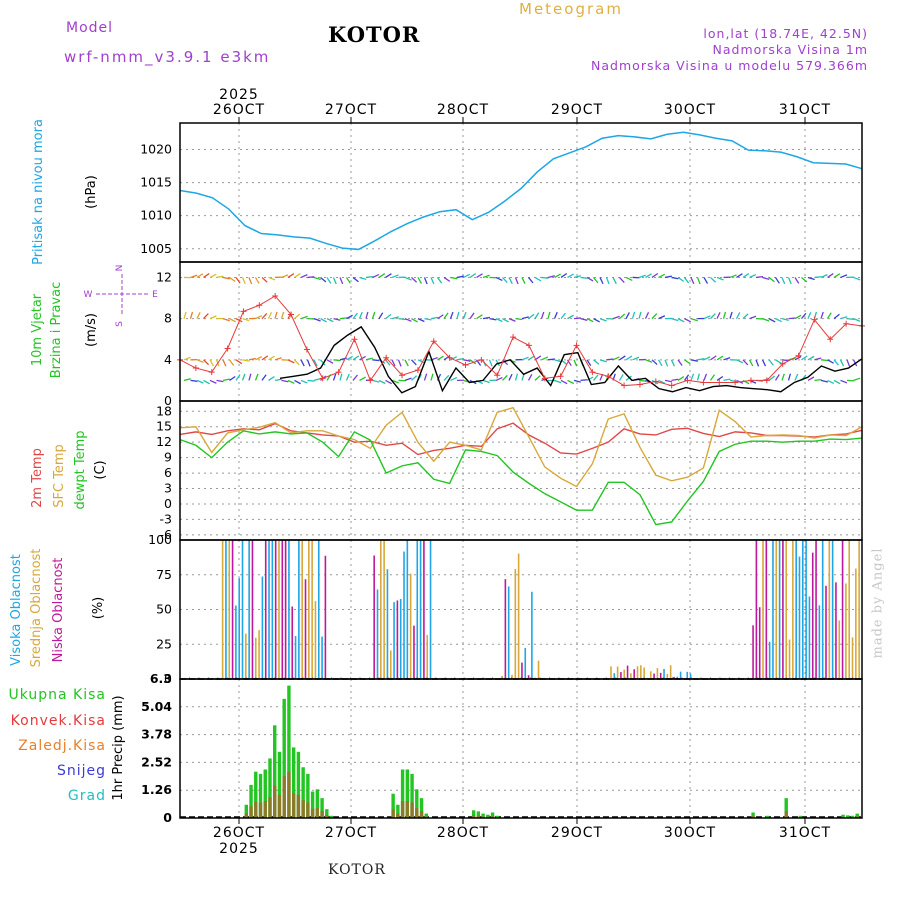  What do you see at coordinates (156, 734) in the screenshot?
I see `precip-ytick: 3.78` at bounding box center [156, 734].